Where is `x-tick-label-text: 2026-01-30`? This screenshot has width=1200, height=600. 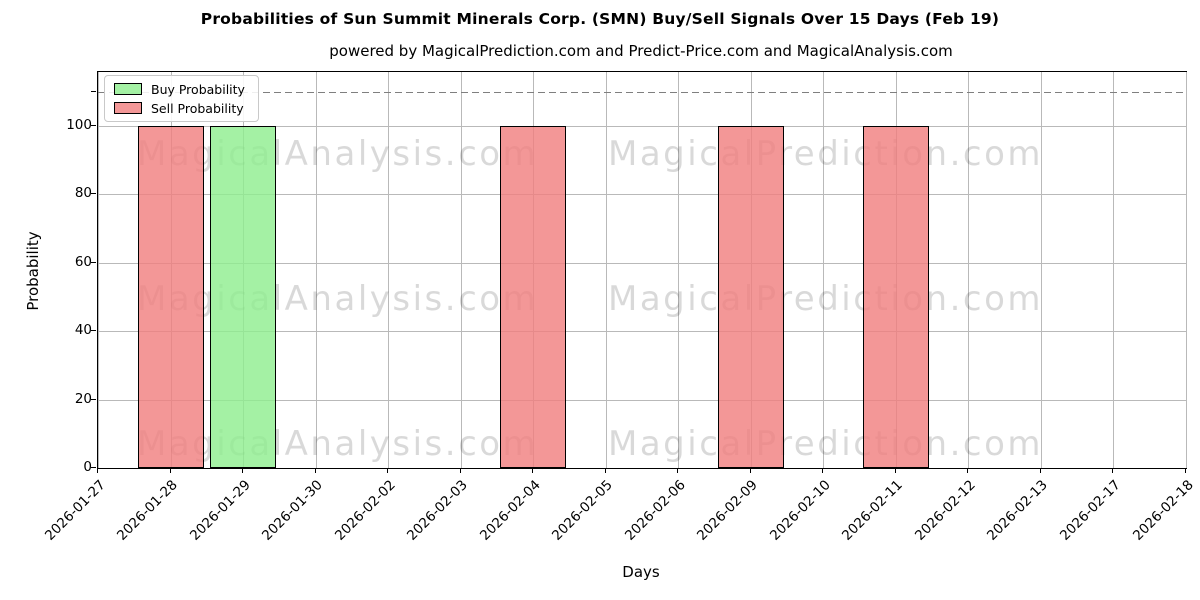
x-tick-label-text: 2026-01-30 is located at coordinates (292, 510).